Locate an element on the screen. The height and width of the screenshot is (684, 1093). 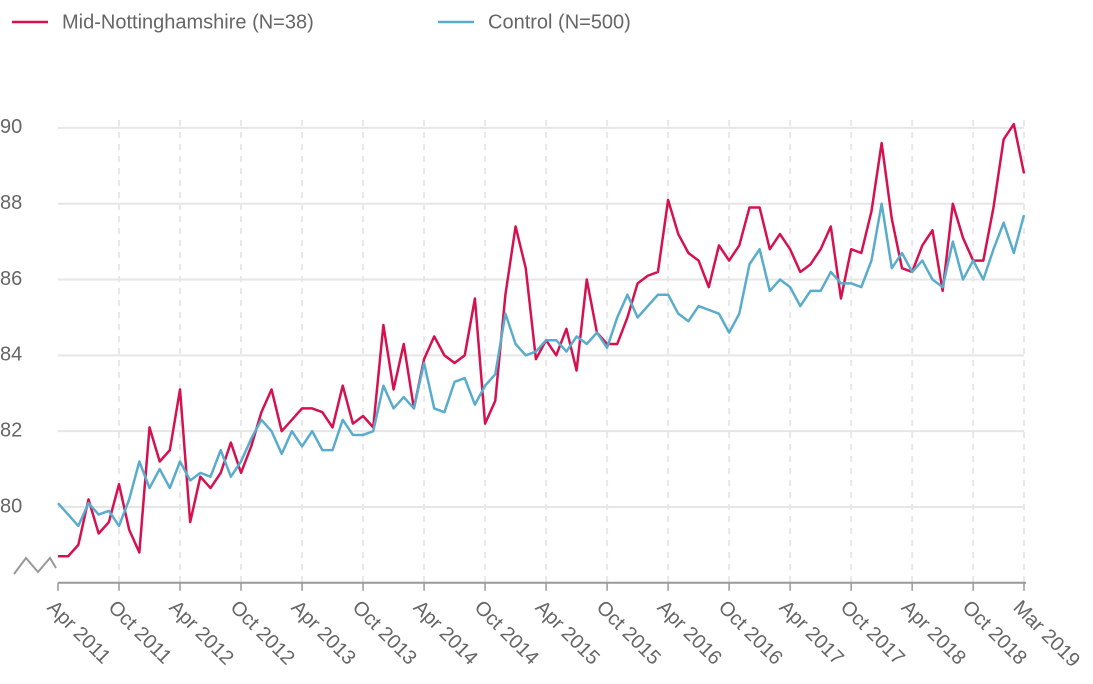
x-tick-label: Oct 2016 is located at coordinates (750, 633).